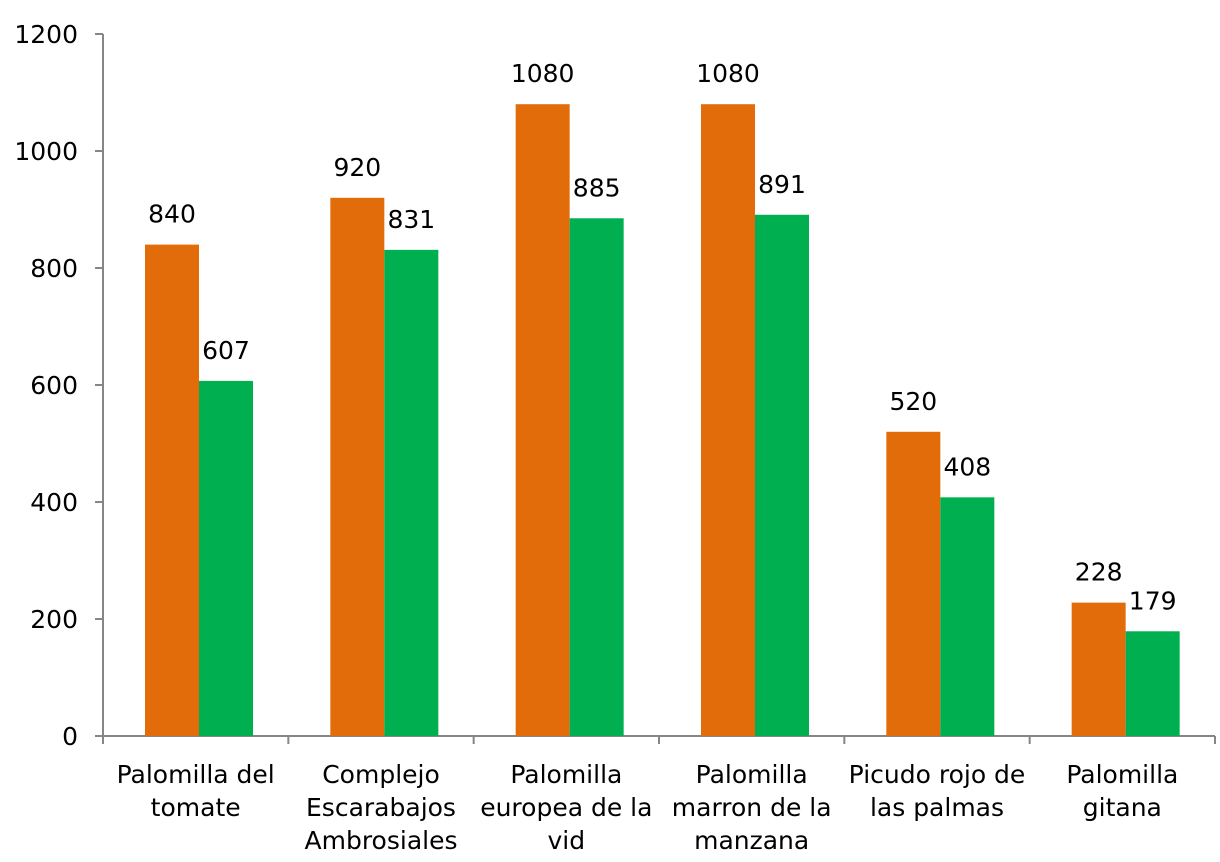 This screenshot has width=1220, height=862. What do you see at coordinates (566, 807) in the screenshot?
I see `category-label: Palomilla europea de la vid` at bounding box center [566, 807].